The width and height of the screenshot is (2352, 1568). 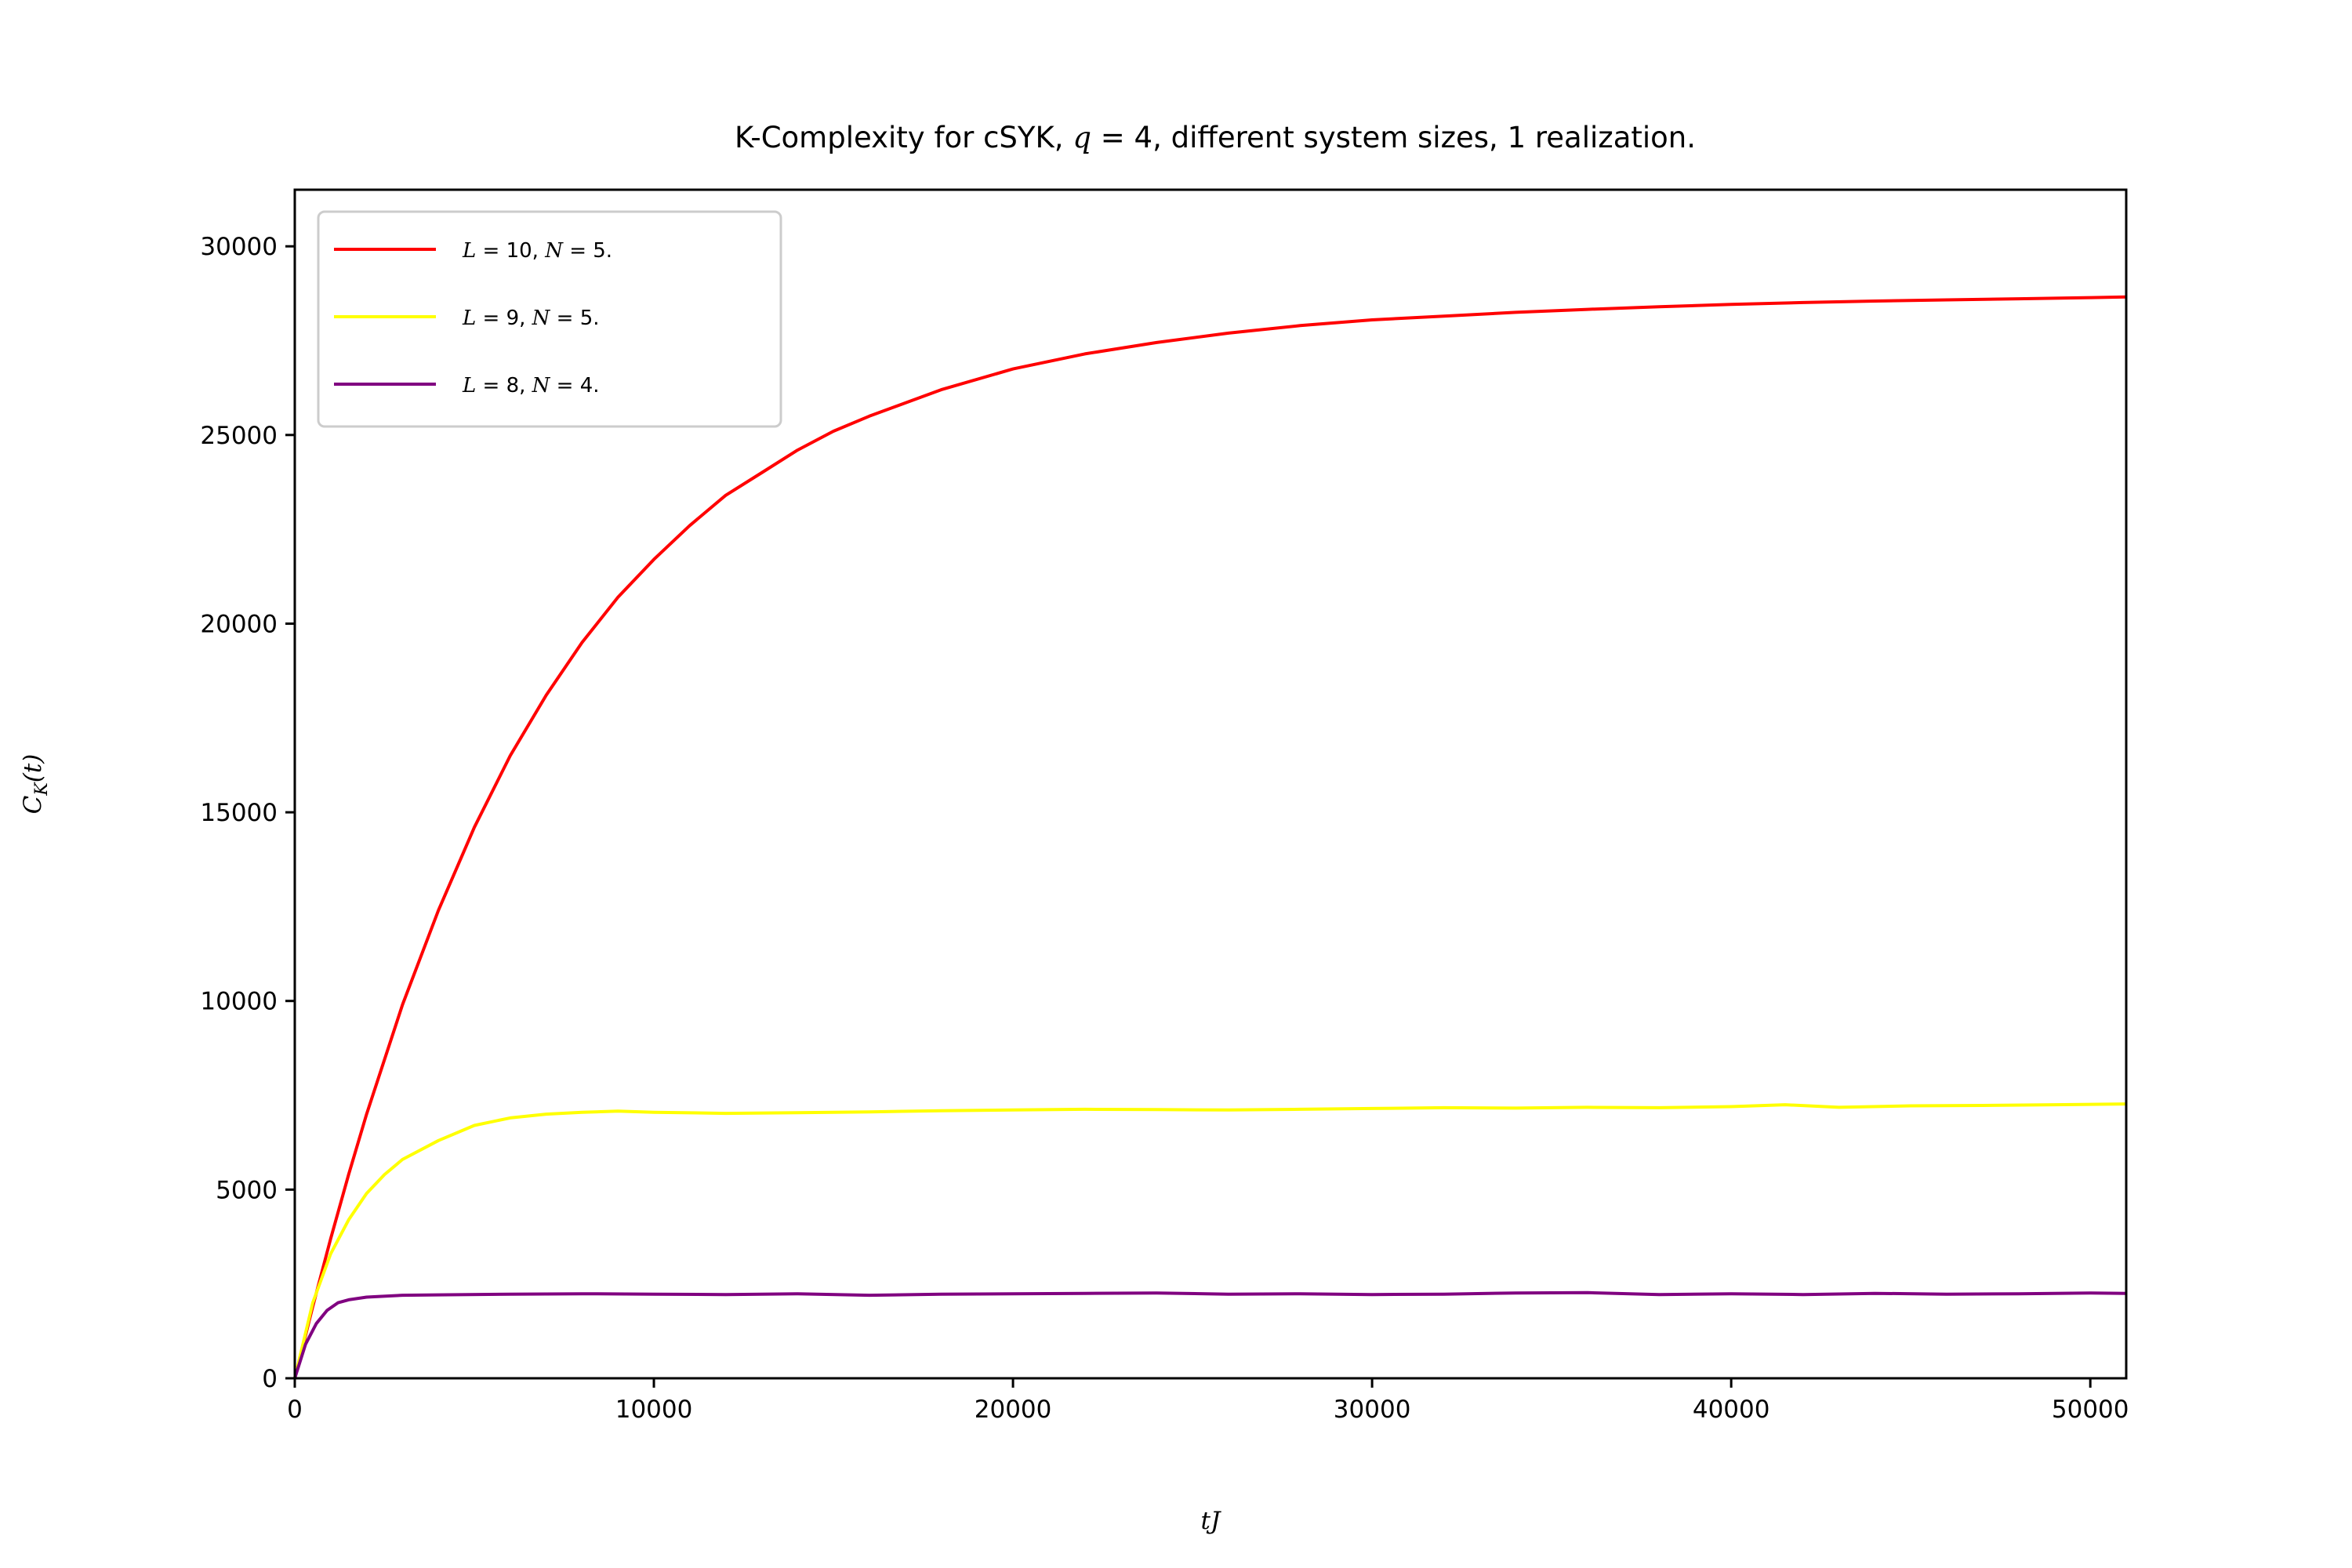 What do you see at coordinates (247, 1190) in the screenshot?
I see `y-tick-label: 5000` at bounding box center [247, 1190].